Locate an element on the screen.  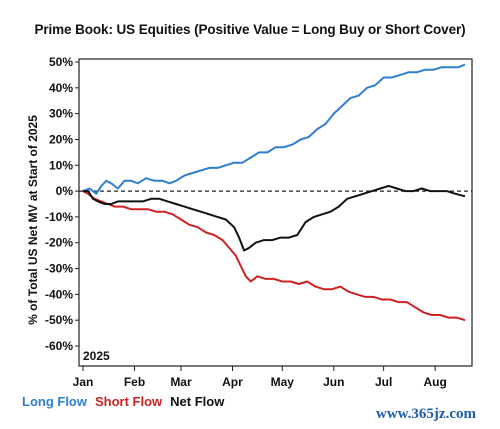
x-tick-label: Jun is located at coordinates (333, 382).